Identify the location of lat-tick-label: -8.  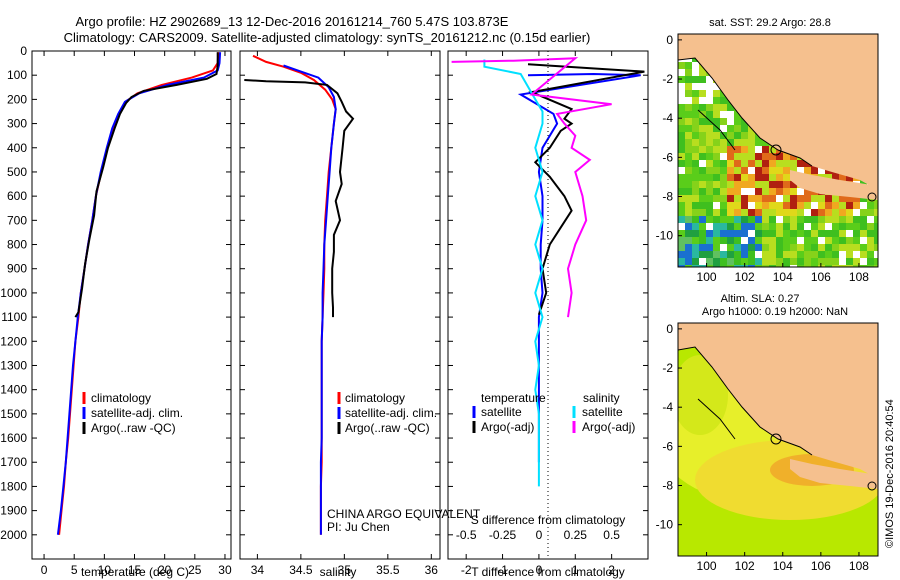
(667, 197).